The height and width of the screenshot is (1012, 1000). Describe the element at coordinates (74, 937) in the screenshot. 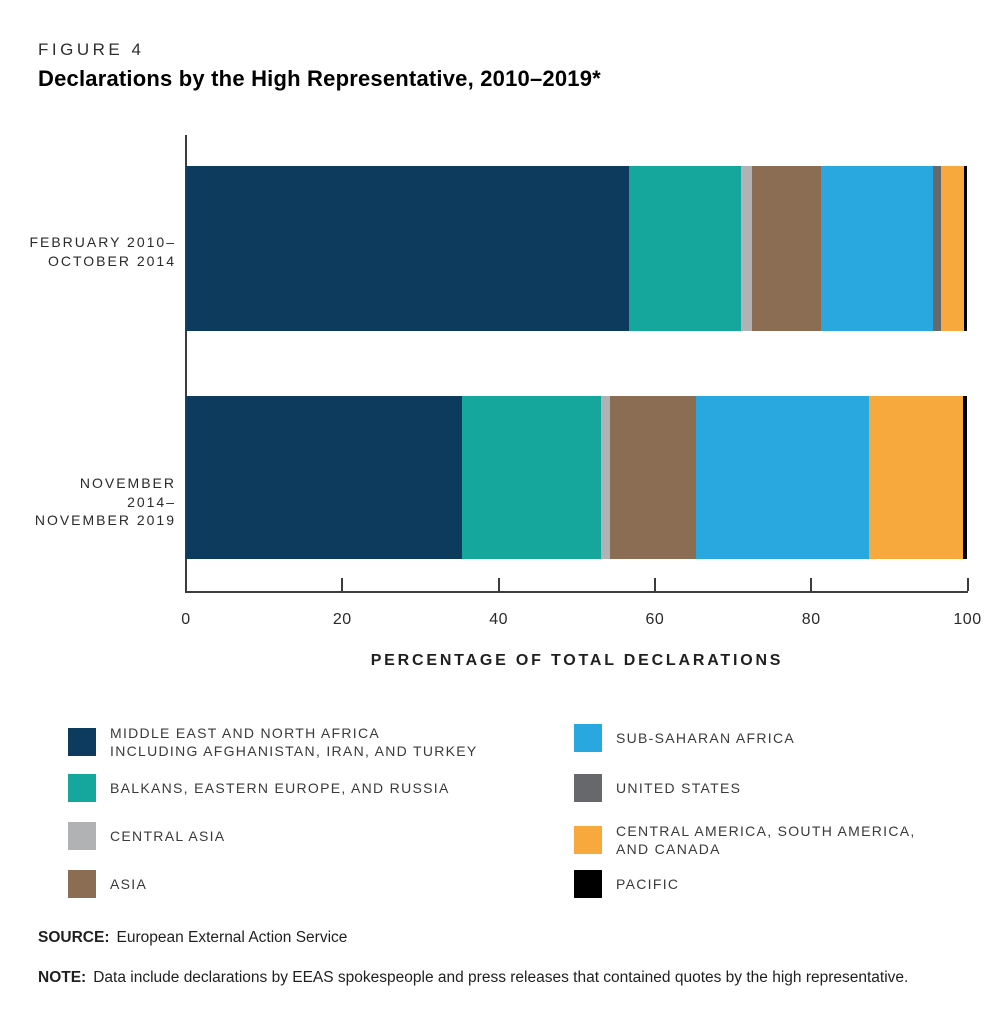

I see `source-label: SOURCE:` at that location.